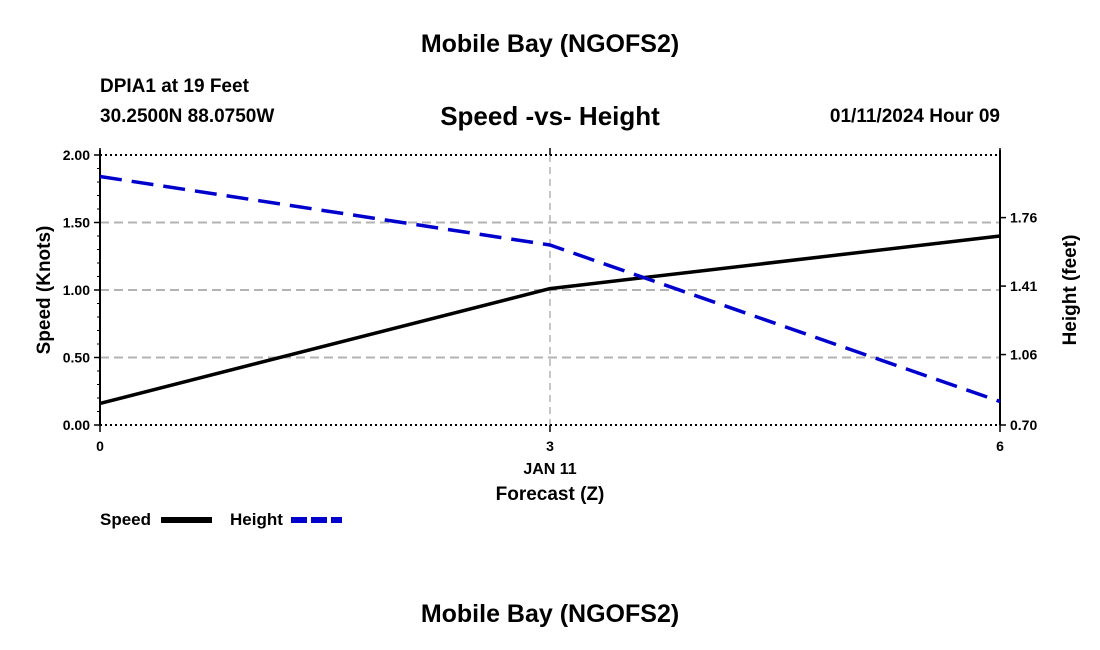  Describe the element at coordinates (550, 116) in the screenshot. I see `chart-subtitle: Speed -vs- Height` at that location.